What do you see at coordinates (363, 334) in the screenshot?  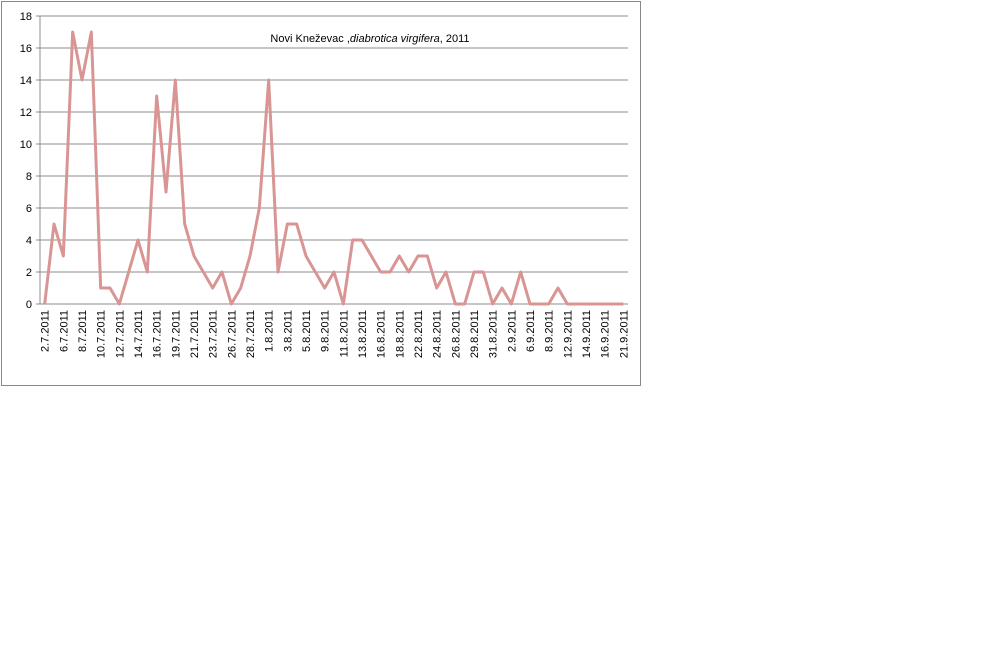 I see `x-tick-label: 13.8.2011` at bounding box center [363, 334].